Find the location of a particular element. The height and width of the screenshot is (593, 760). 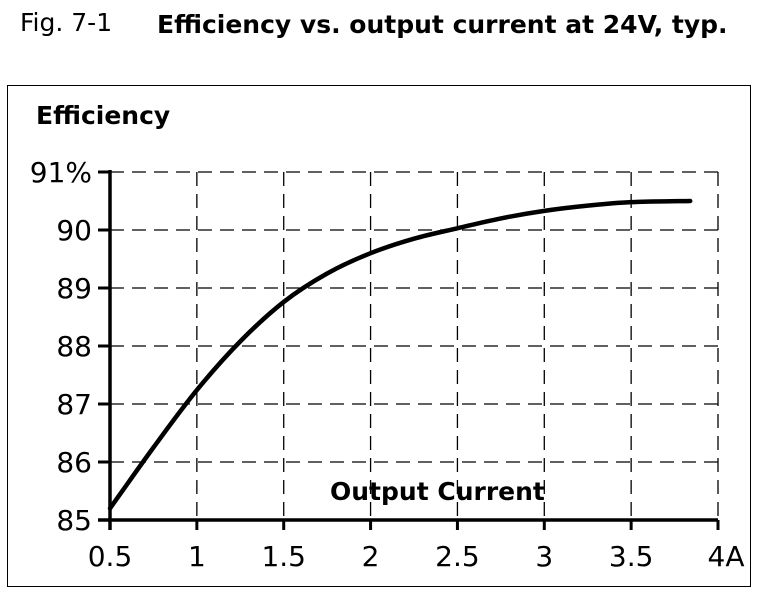

x-axis-label: Output Current is located at coordinates (437, 491).